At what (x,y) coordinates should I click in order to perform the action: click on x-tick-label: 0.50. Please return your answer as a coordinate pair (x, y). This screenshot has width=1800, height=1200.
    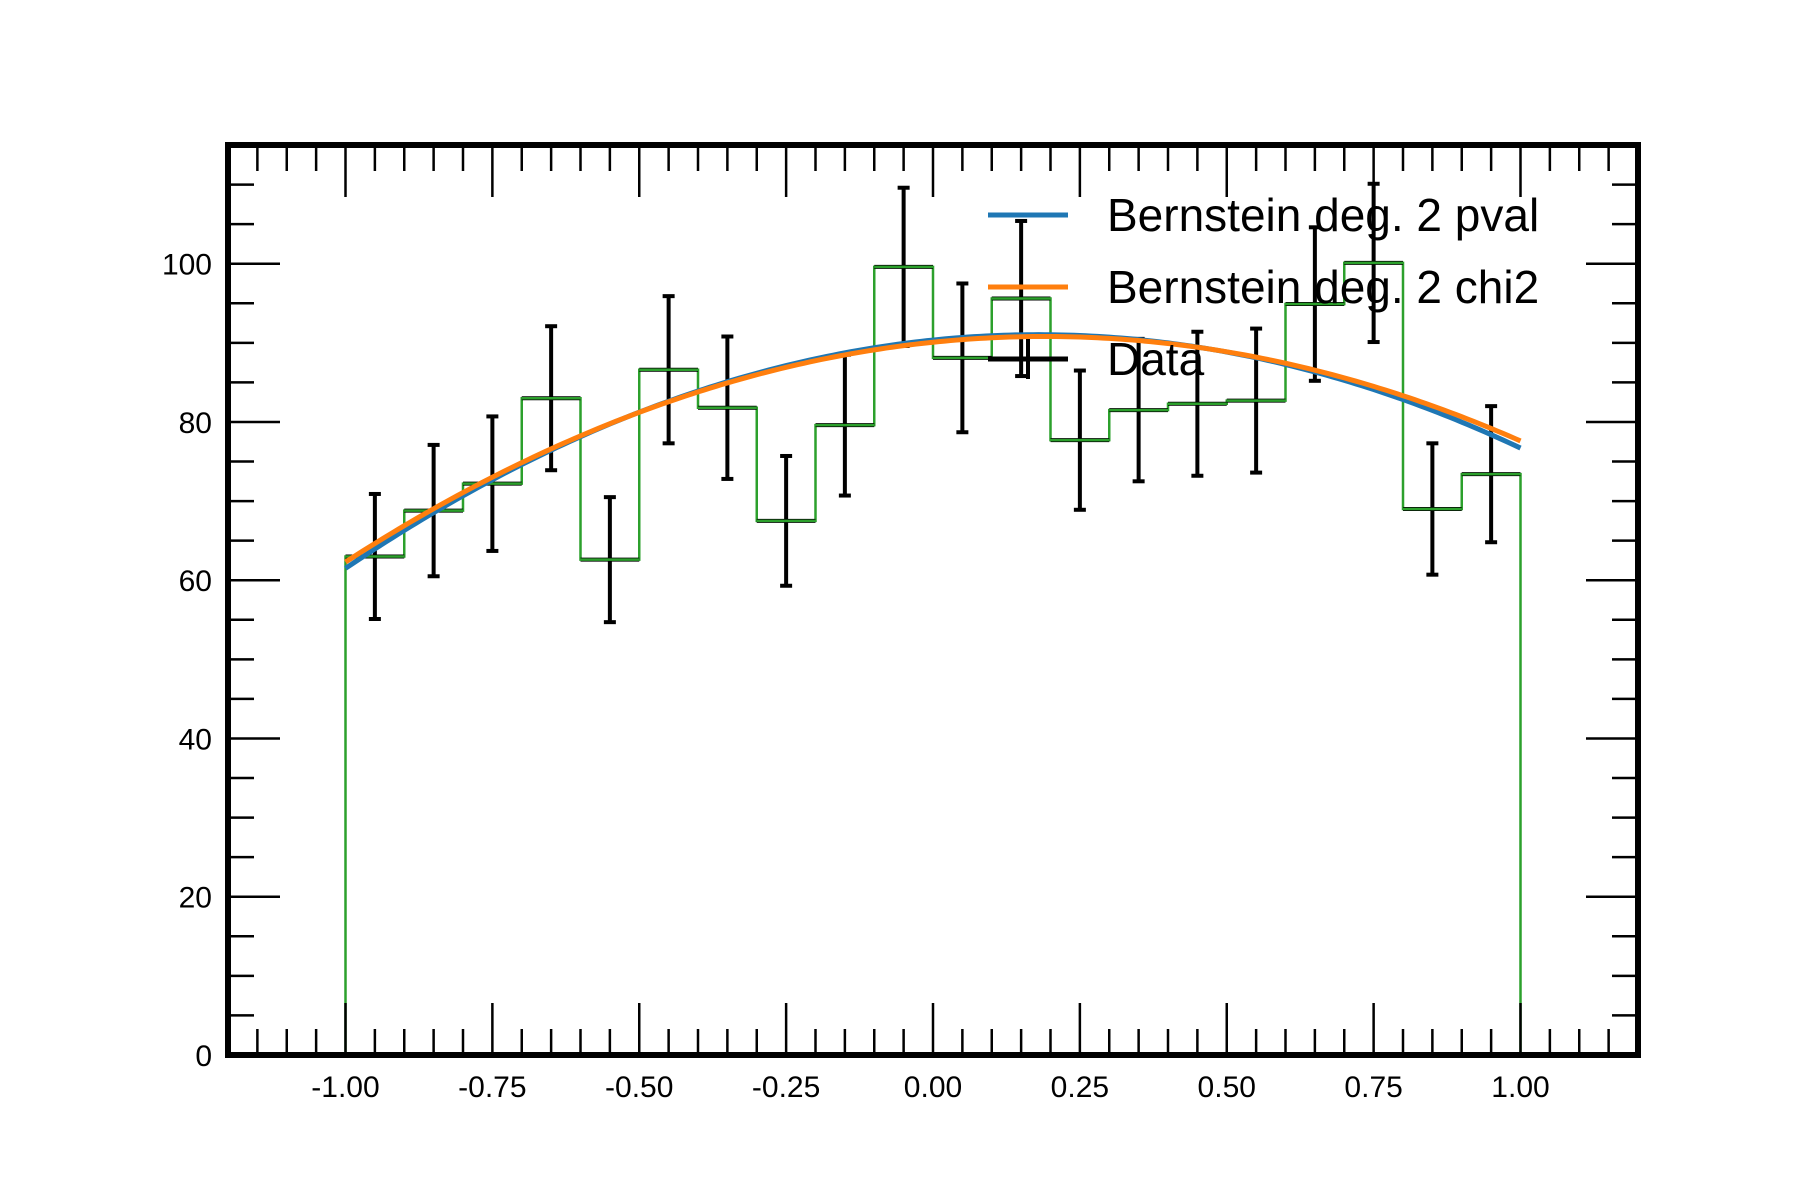
    Looking at the image, I should click on (1227, 1087).